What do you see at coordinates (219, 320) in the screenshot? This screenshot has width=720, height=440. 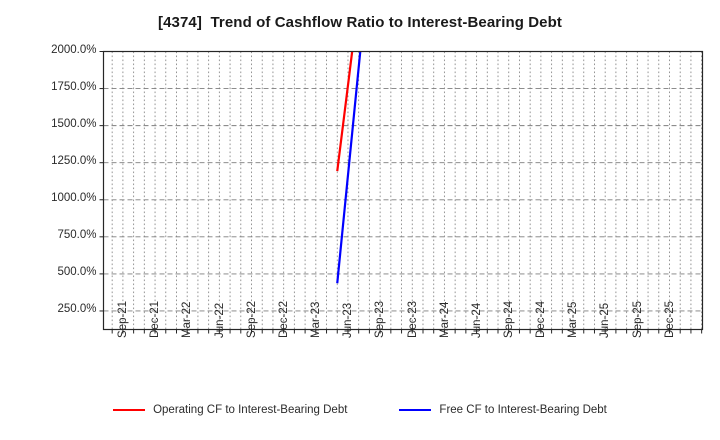 I see `x-axis-tick-label: Jun-22` at bounding box center [219, 320].